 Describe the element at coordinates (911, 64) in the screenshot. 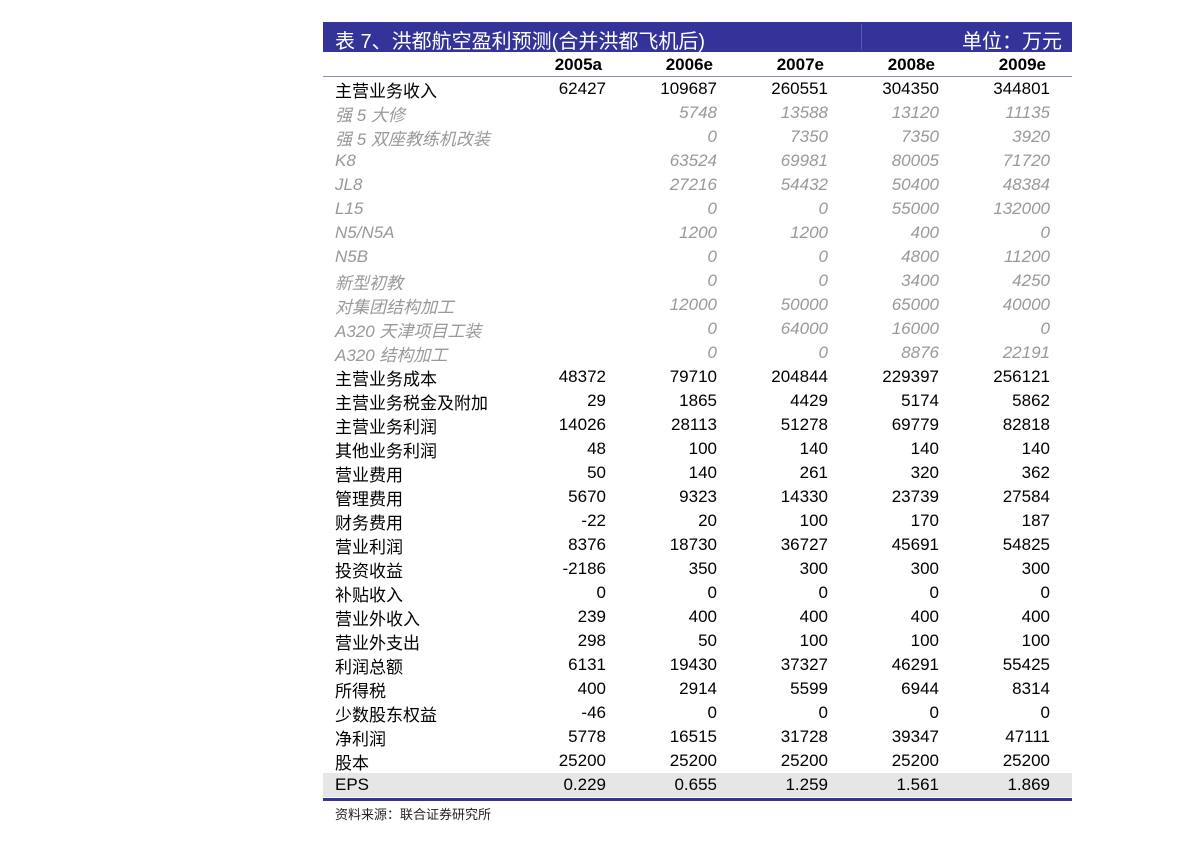

I see `column-header: 2008e` at that location.